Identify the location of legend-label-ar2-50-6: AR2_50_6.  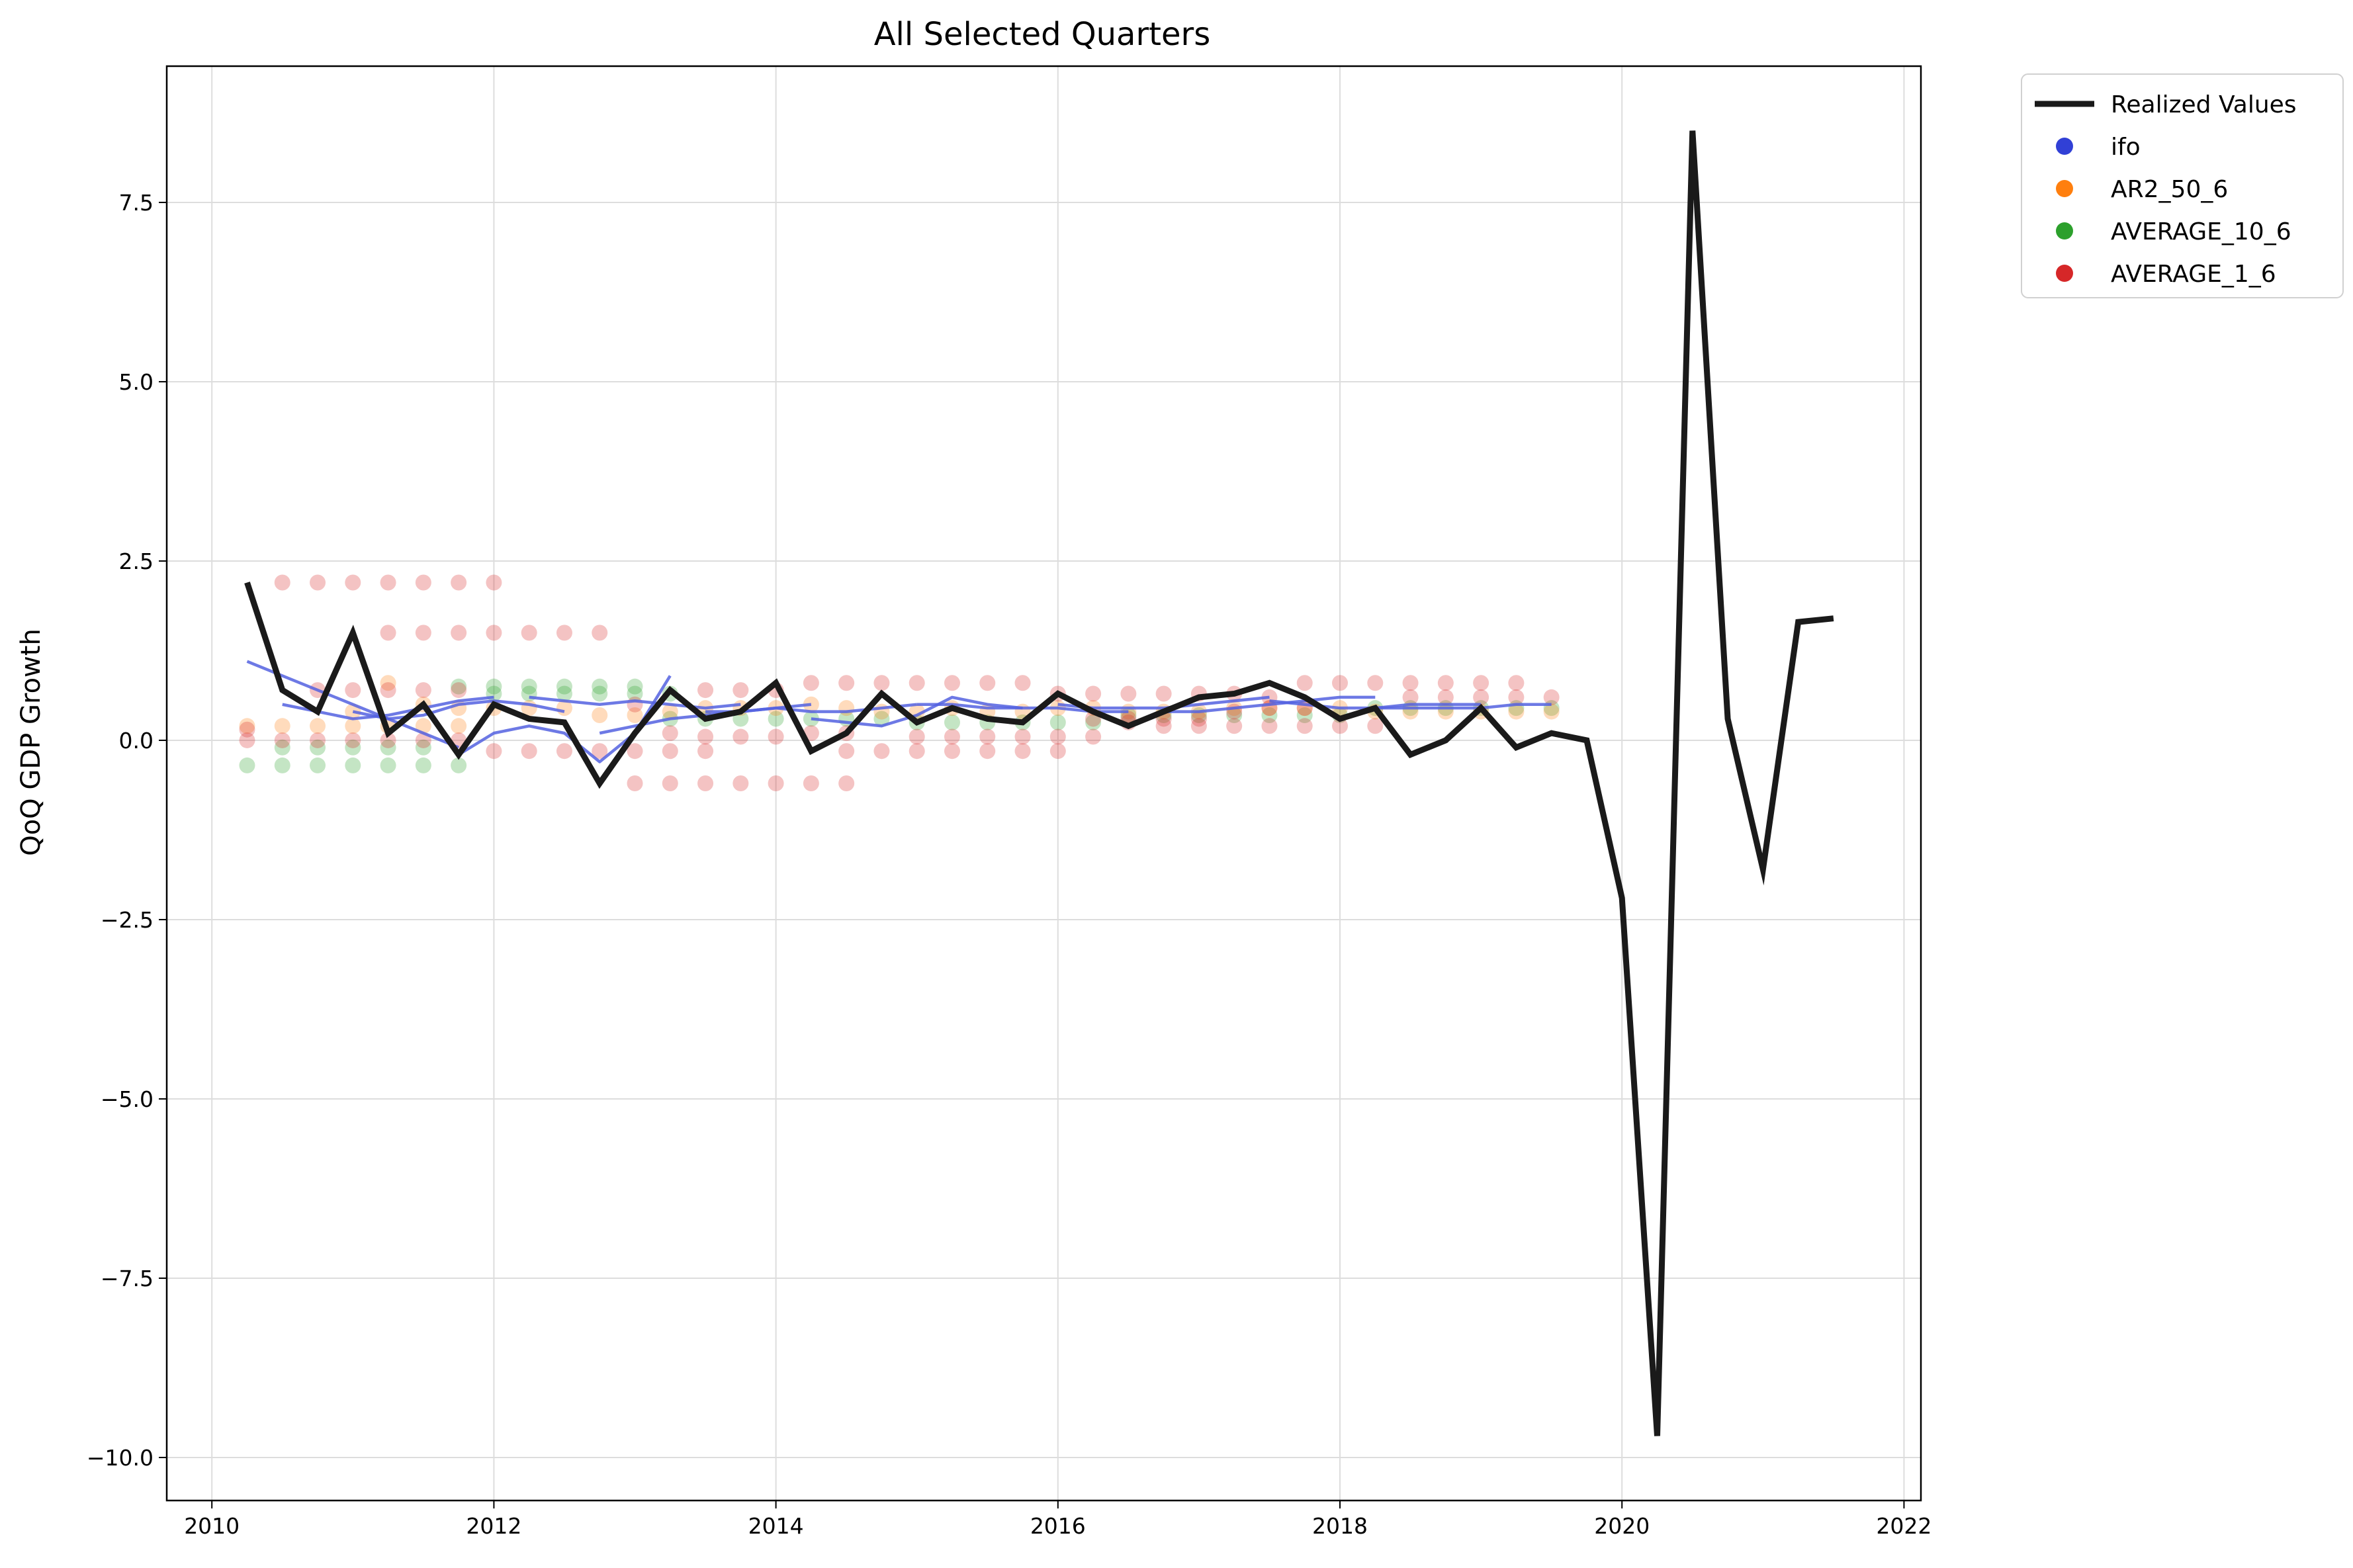
(2169, 190).